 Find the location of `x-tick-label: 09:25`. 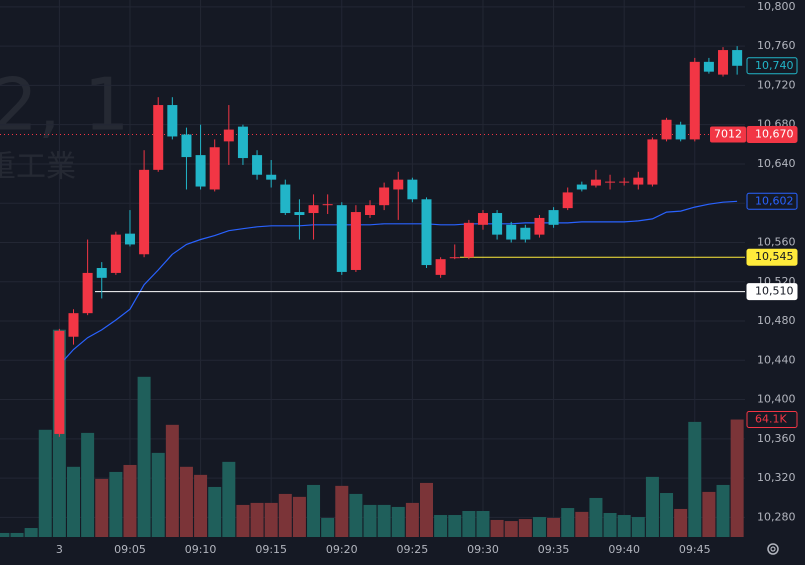

x-tick-label: 09:25 is located at coordinates (413, 549).